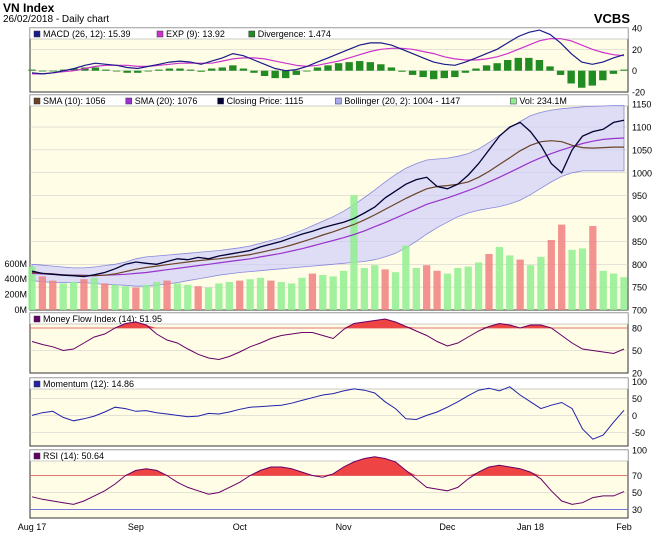 This screenshot has height=536, width=660. I want to click on price-tick-label: 1100, so click(641, 128).